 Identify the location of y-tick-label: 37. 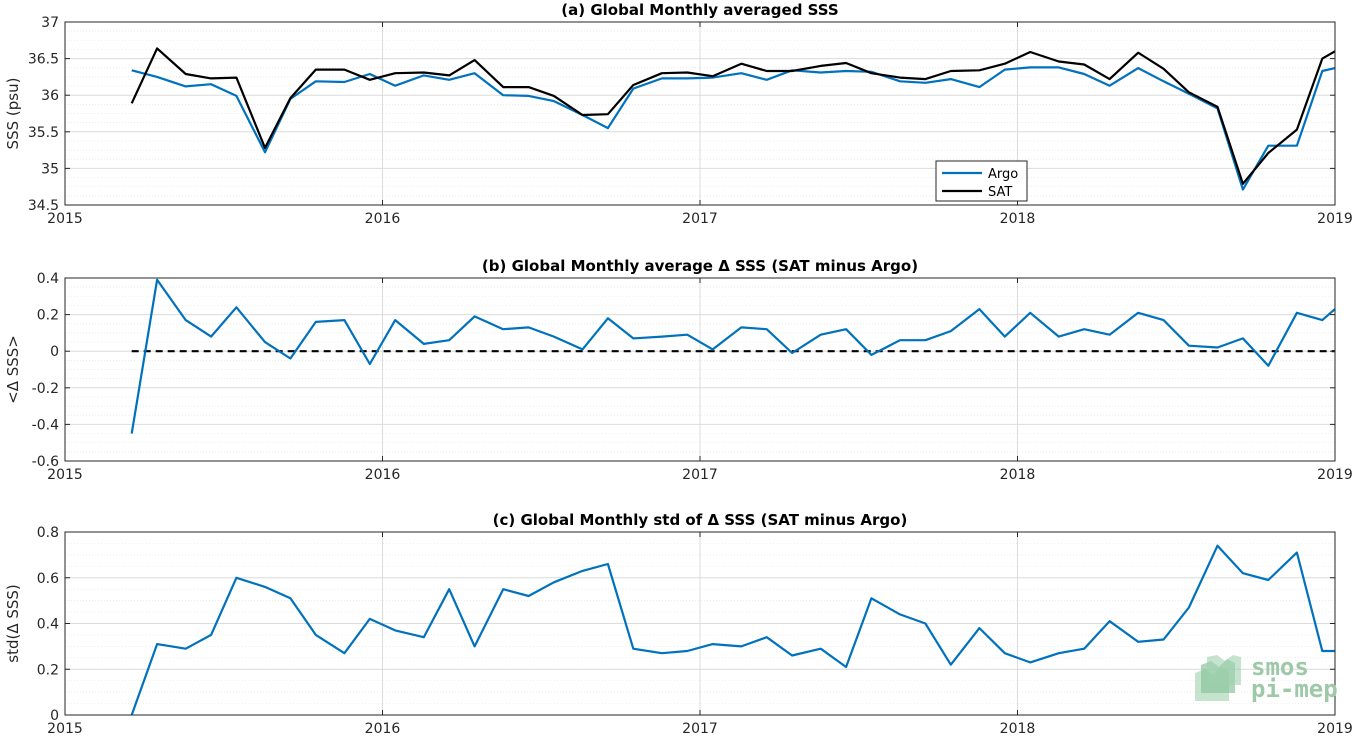
(50, 23).